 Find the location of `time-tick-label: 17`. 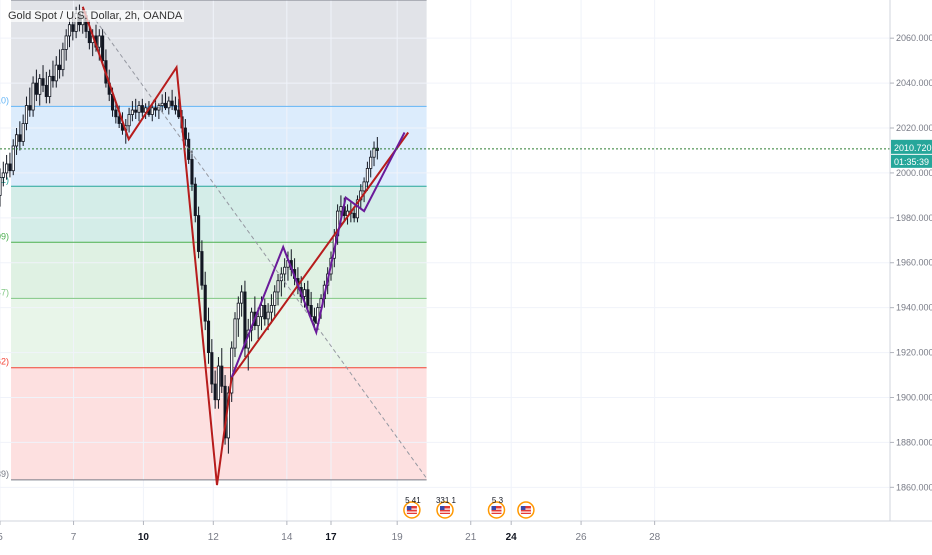

time-tick-label: 17 is located at coordinates (331, 537).